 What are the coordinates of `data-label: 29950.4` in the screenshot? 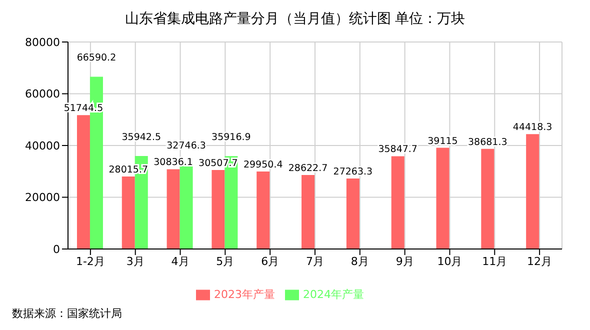 It's located at (263, 165).